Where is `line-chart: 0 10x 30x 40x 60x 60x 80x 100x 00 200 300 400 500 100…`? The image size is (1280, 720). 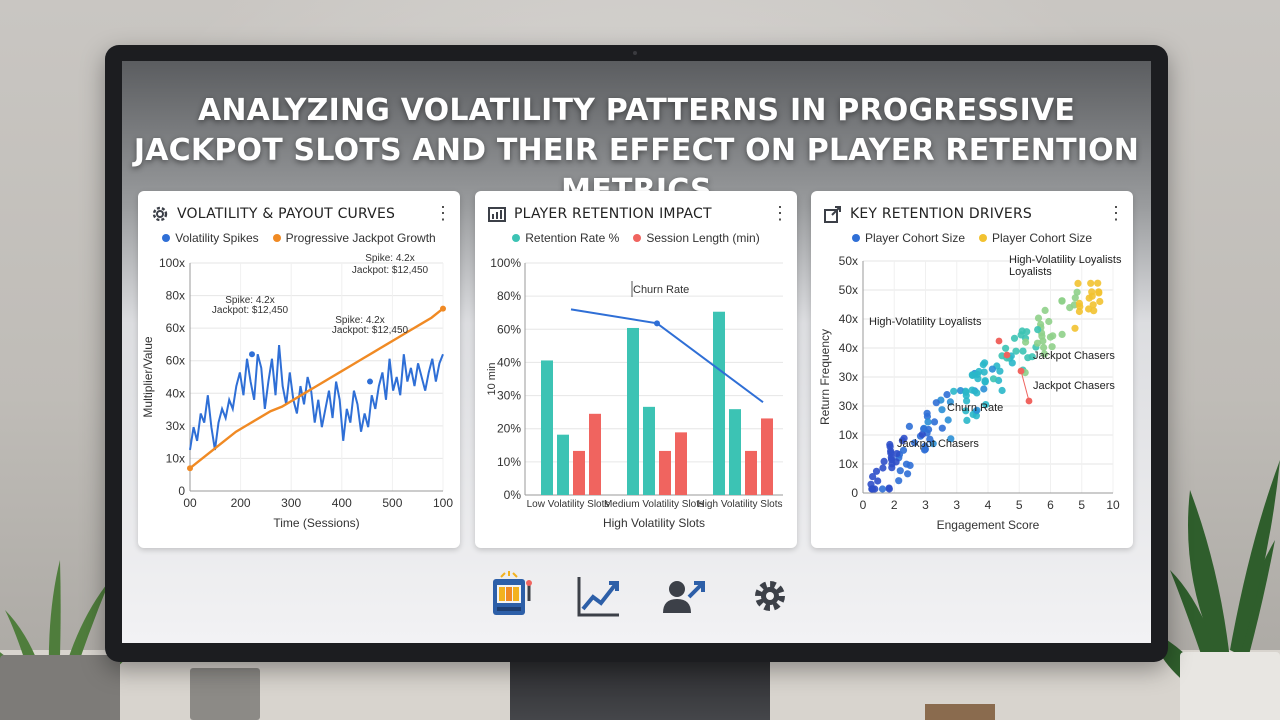
line-chart: 0 10x 30x 40x 60x 60x 80x 100x 00 200 300 400 500 100… is located at coordinates (297, 391).